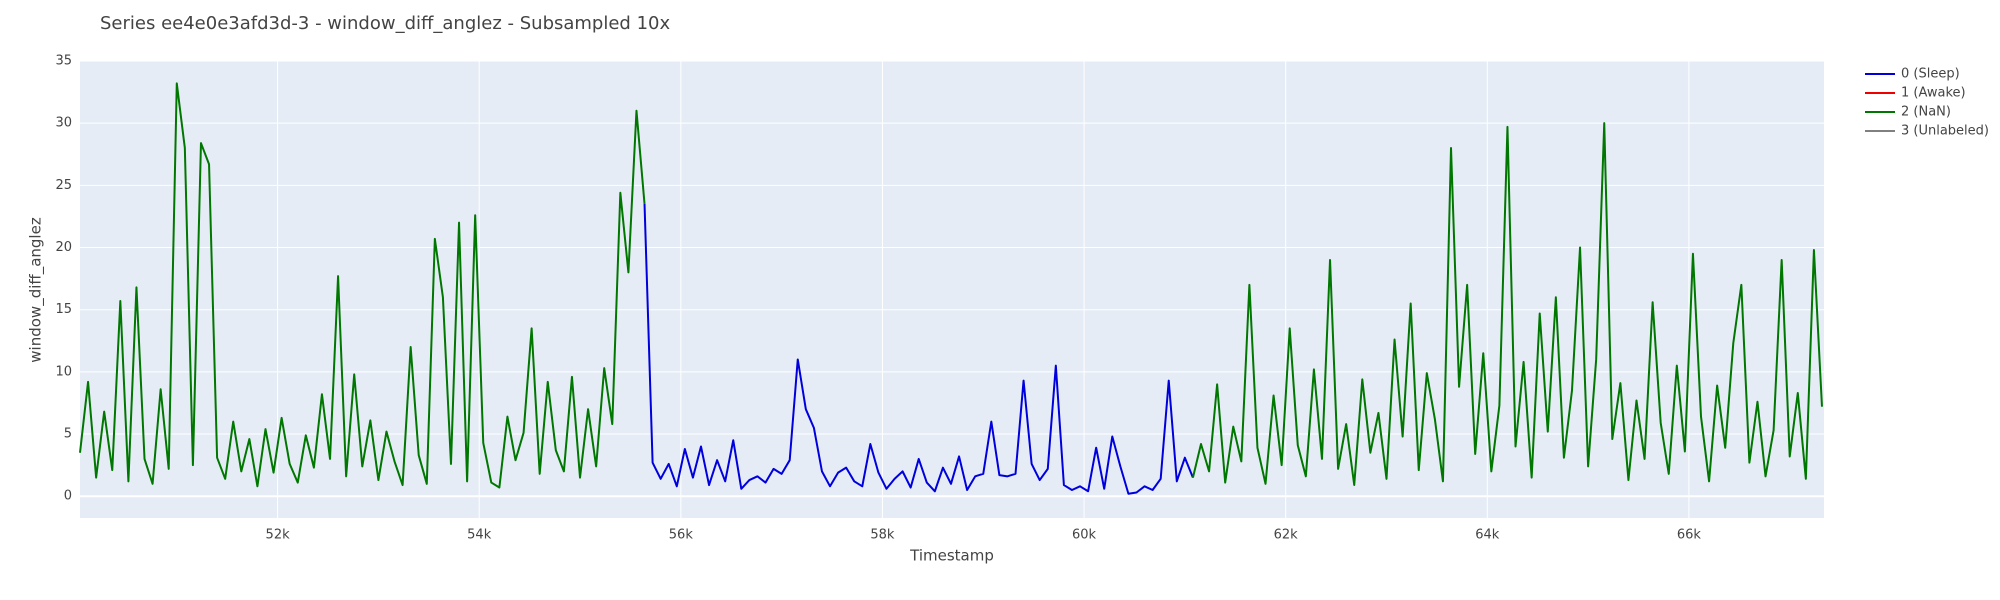 Image resolution: width=2000 pixels, height=600 pixels. What do you see at coordinates (63, 61) in the screenshot?
I see `y-tick-label: 35` at bounding box center [63, 61].